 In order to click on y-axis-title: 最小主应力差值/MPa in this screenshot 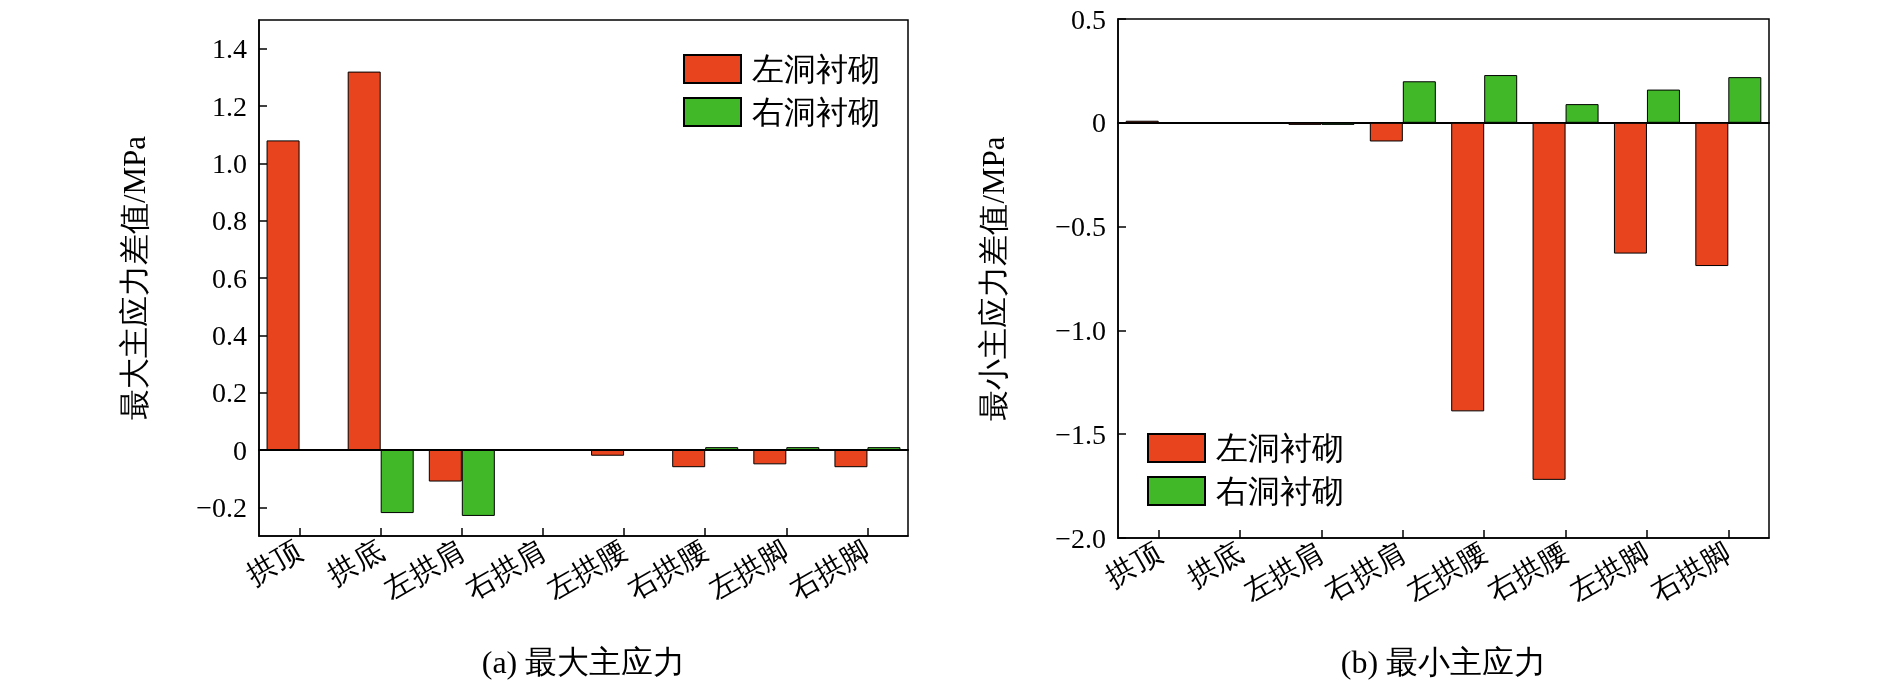, I will do `click(993, 278)`.